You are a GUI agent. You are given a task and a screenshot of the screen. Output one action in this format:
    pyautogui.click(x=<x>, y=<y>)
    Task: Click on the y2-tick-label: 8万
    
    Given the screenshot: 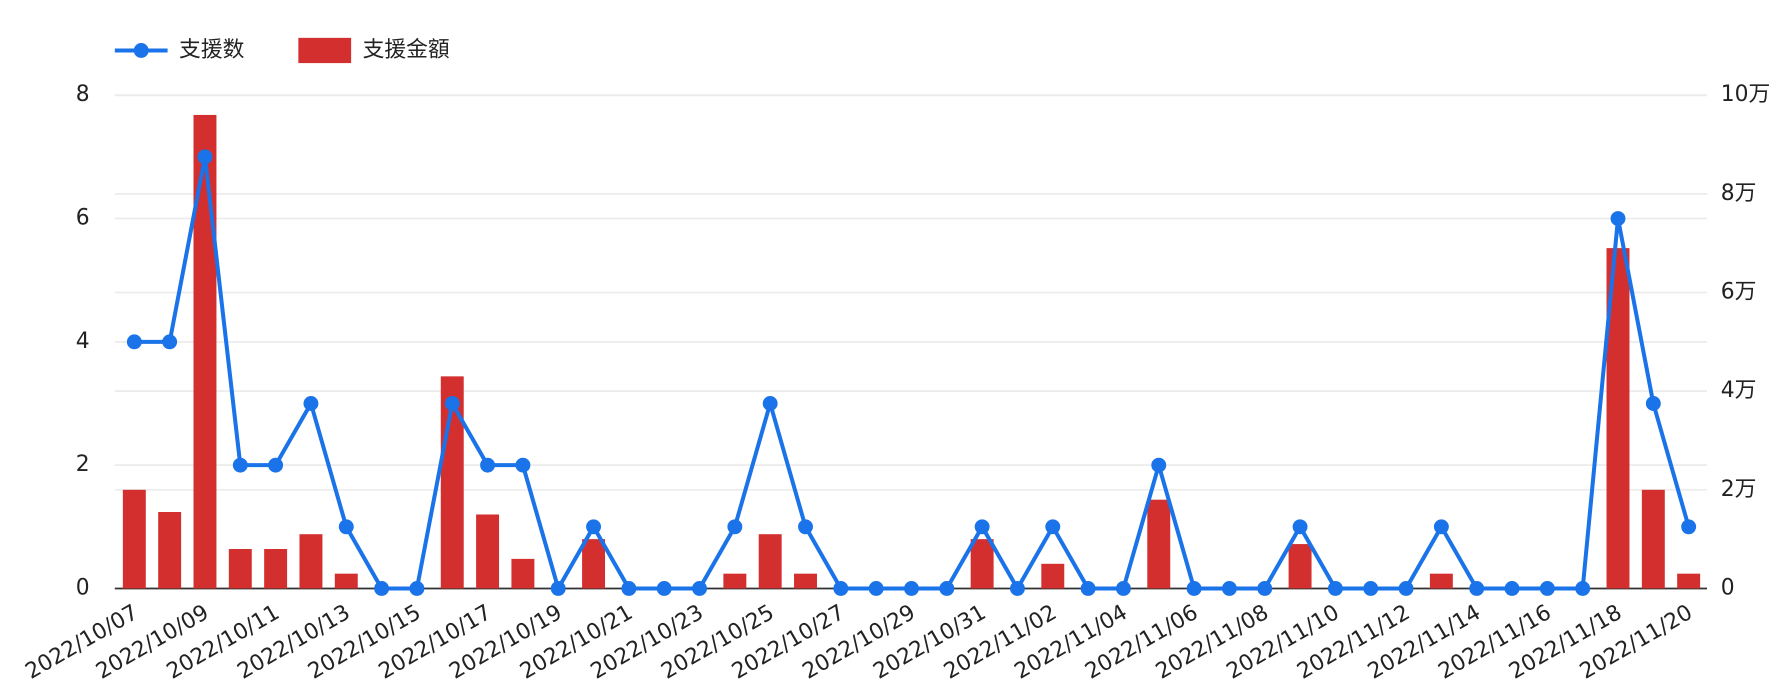 What is the action you would take?
    pyautogui.click(x=1739, y=193)
    